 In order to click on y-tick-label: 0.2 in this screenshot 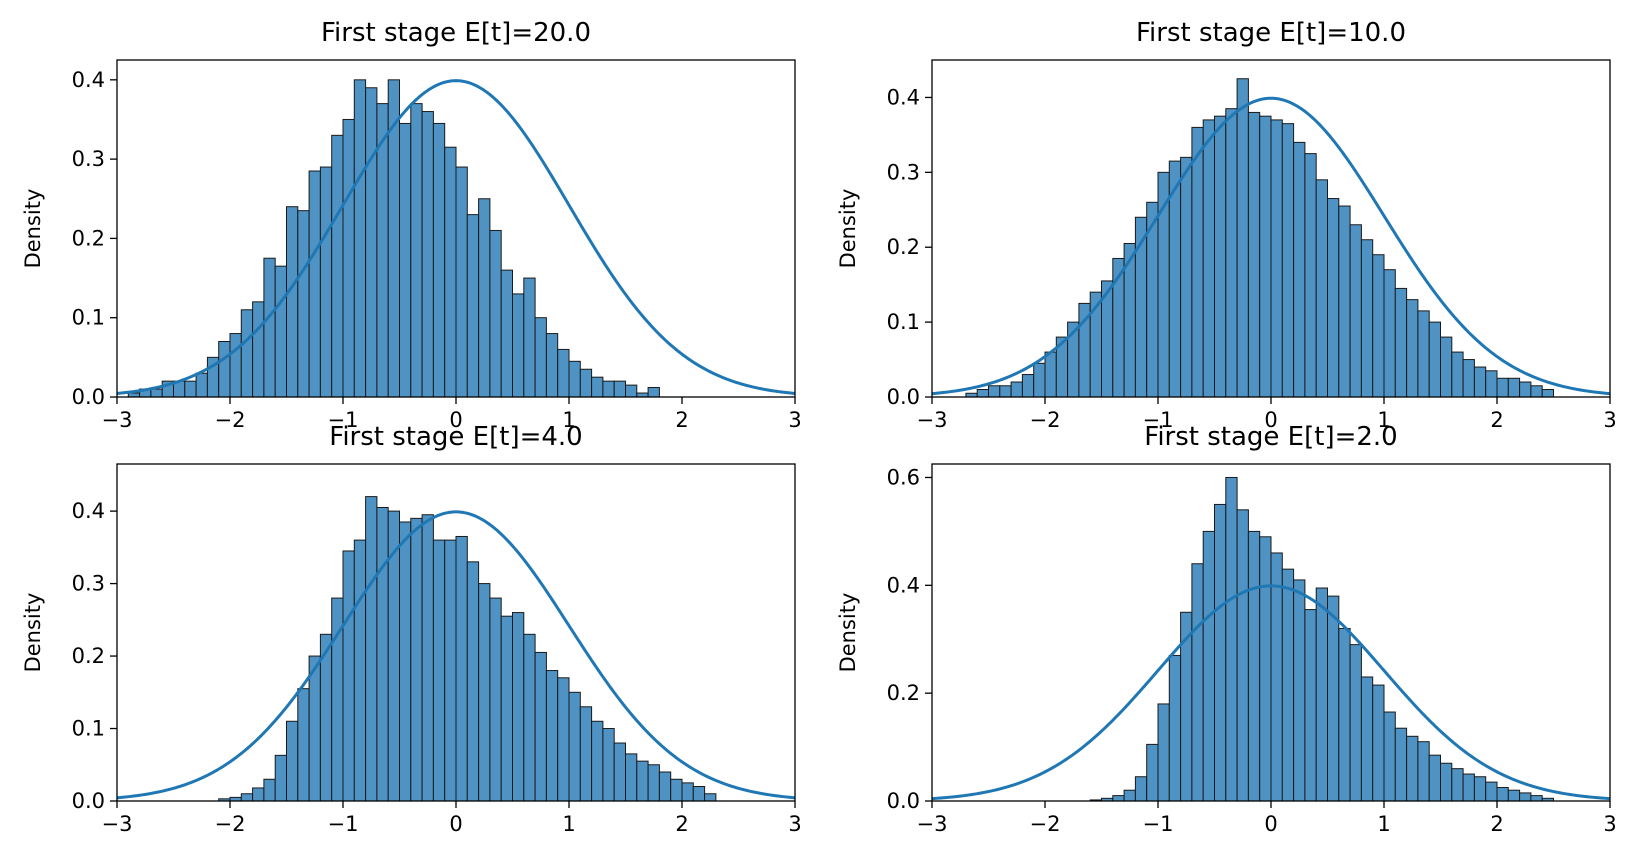, I will do `click(903, 693)`.